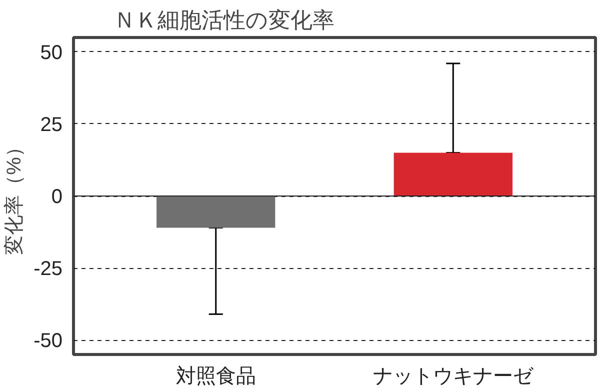 The width and height of the screenshot is (600, 390). What do you see at coordinates (453, 377) in the screenshot?
I see `x-tick-label: ナットウキナーゼ` at bounding box center [453, 377].